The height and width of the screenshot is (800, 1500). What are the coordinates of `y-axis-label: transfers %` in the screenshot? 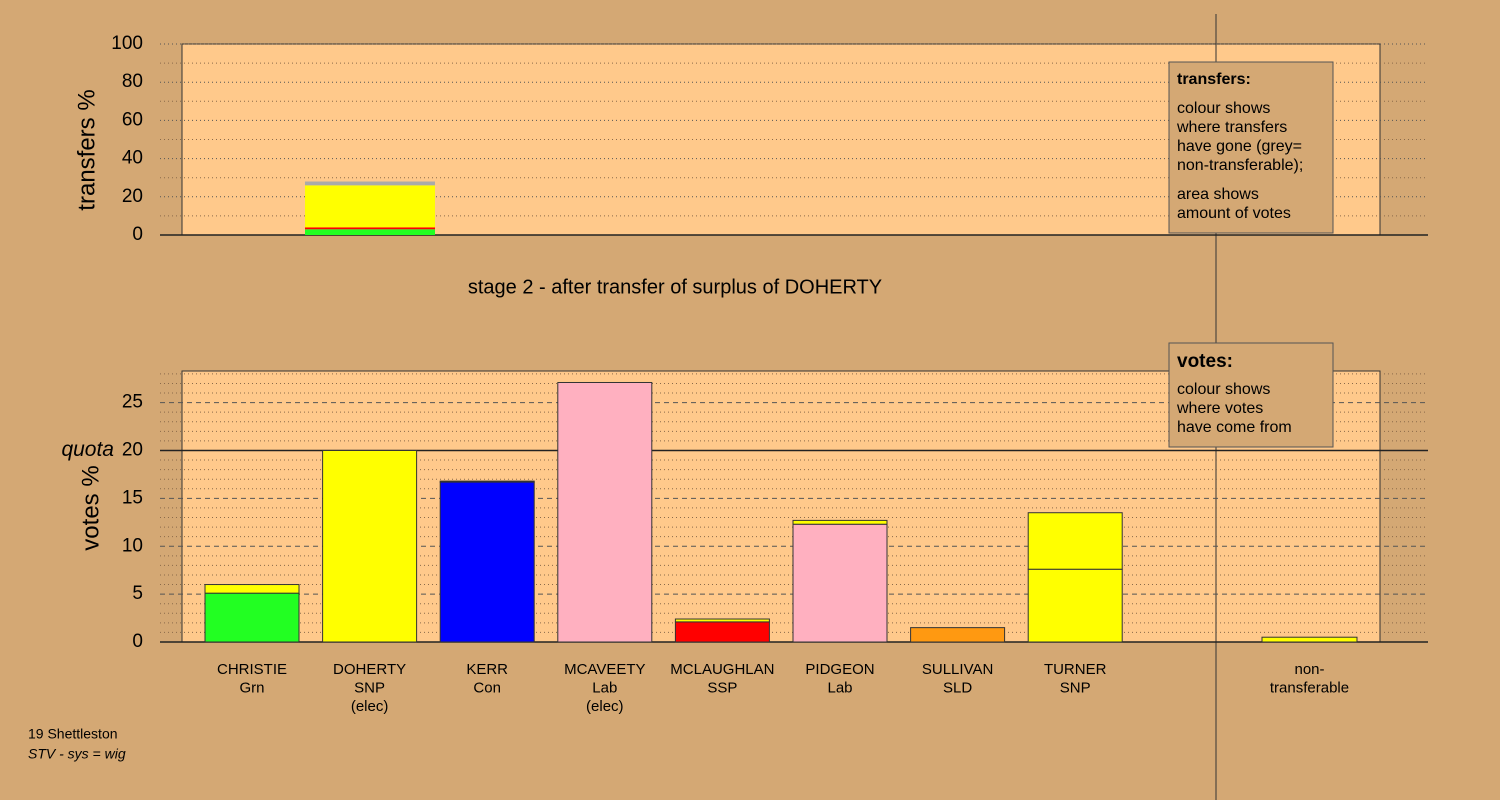 It's located at (86, 149).